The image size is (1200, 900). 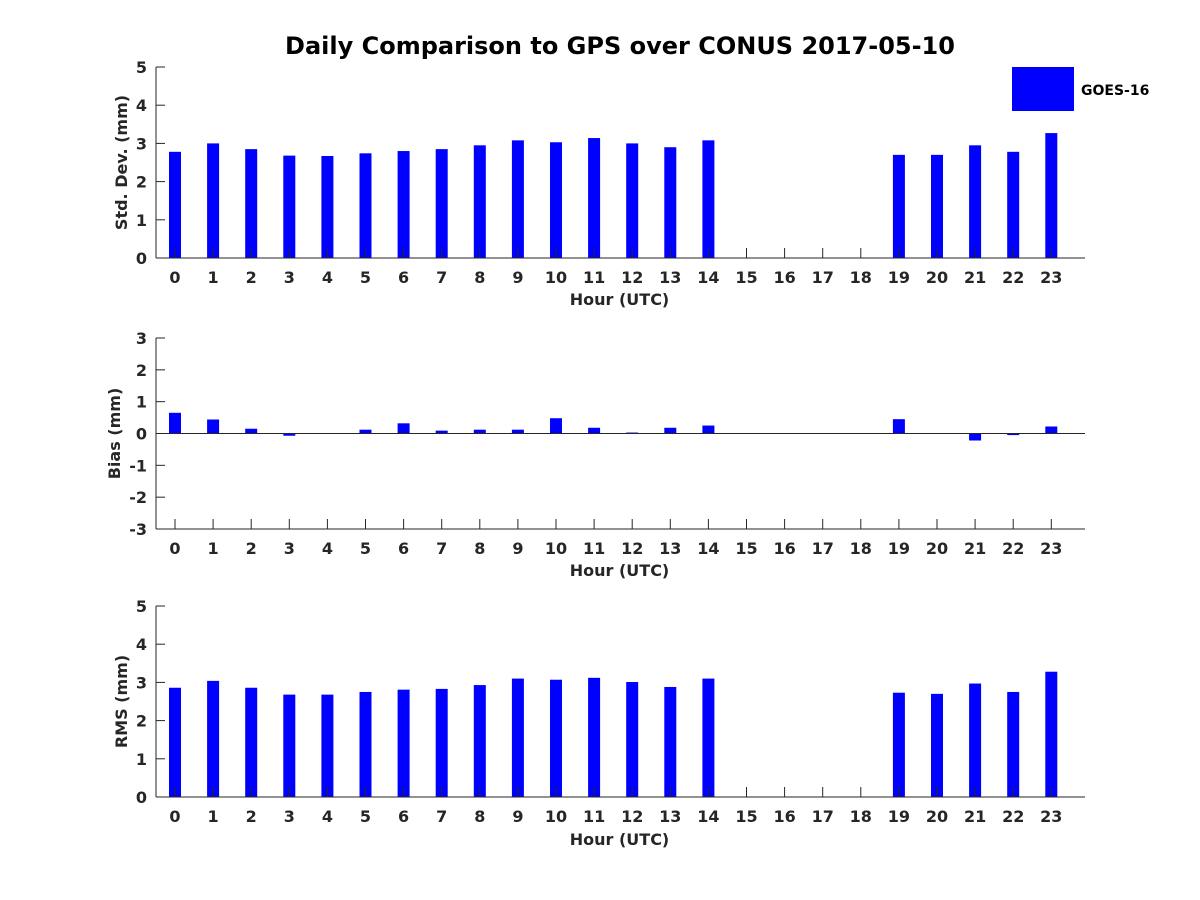 I want to click on y-axis-label: RMS (mm), so click(x=121, y=701).